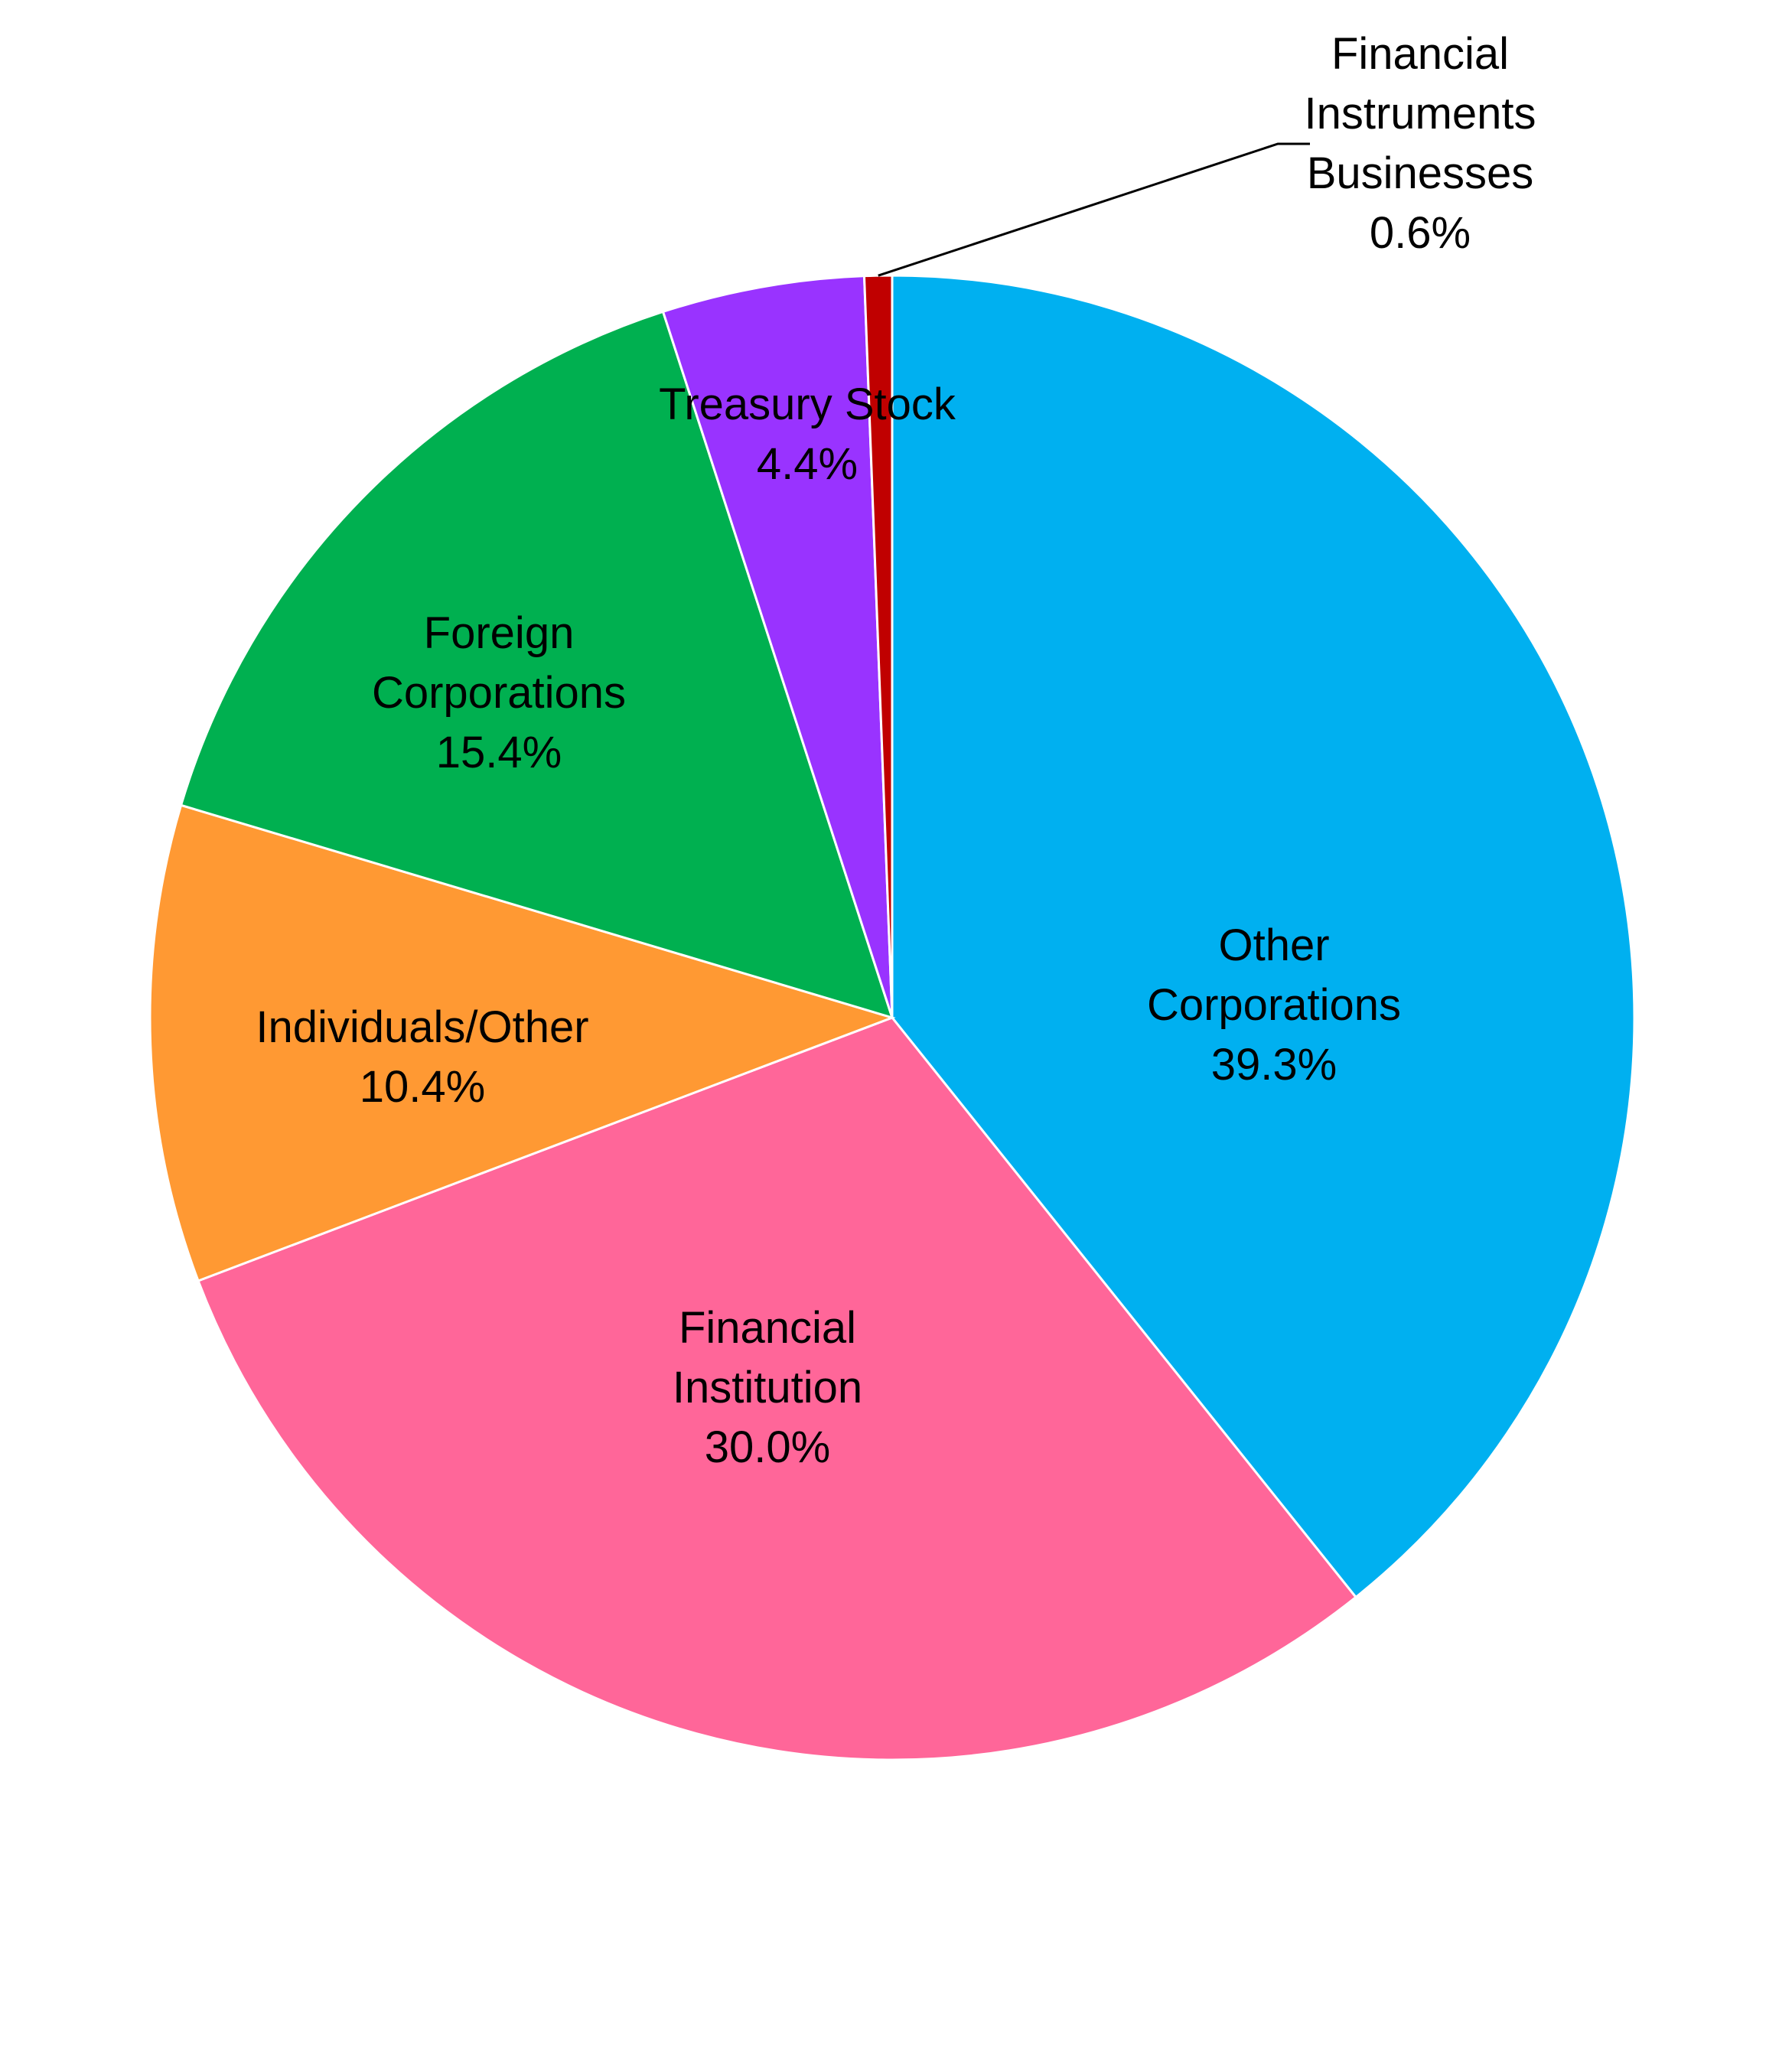 Image resolution: width=1792 pixels, height=2046 pixels. Describe the element at coordinates (807, 404) in the screenshot. I see `slice-name-label: Treasury Stock` at that location.